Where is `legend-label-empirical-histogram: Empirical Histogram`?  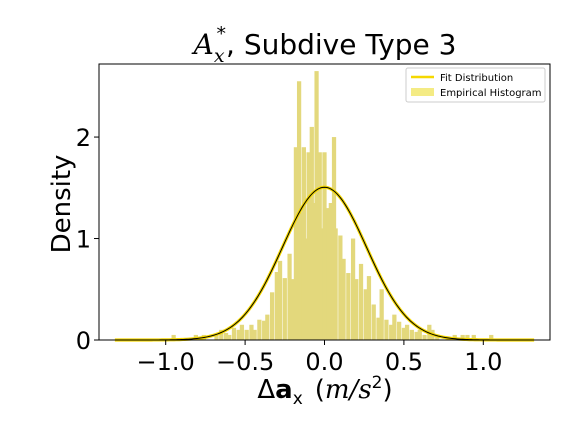 legend-label-empirical-histogram: Empirical Histogram is located at coordinates (491, 93).